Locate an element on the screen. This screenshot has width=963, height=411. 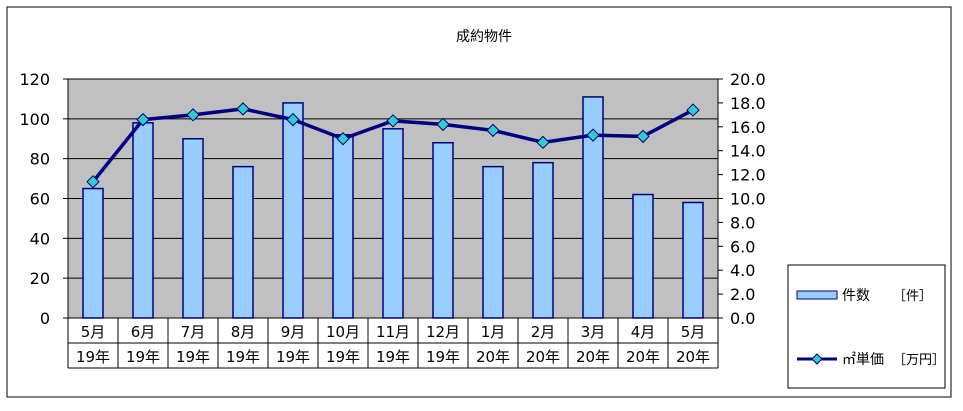
right-axis: 0.0 2.0 4.0 6.0 8.0 10.0 12.0 14.0 16.0 18.0 20.0 is located at coordinates (741, 199).